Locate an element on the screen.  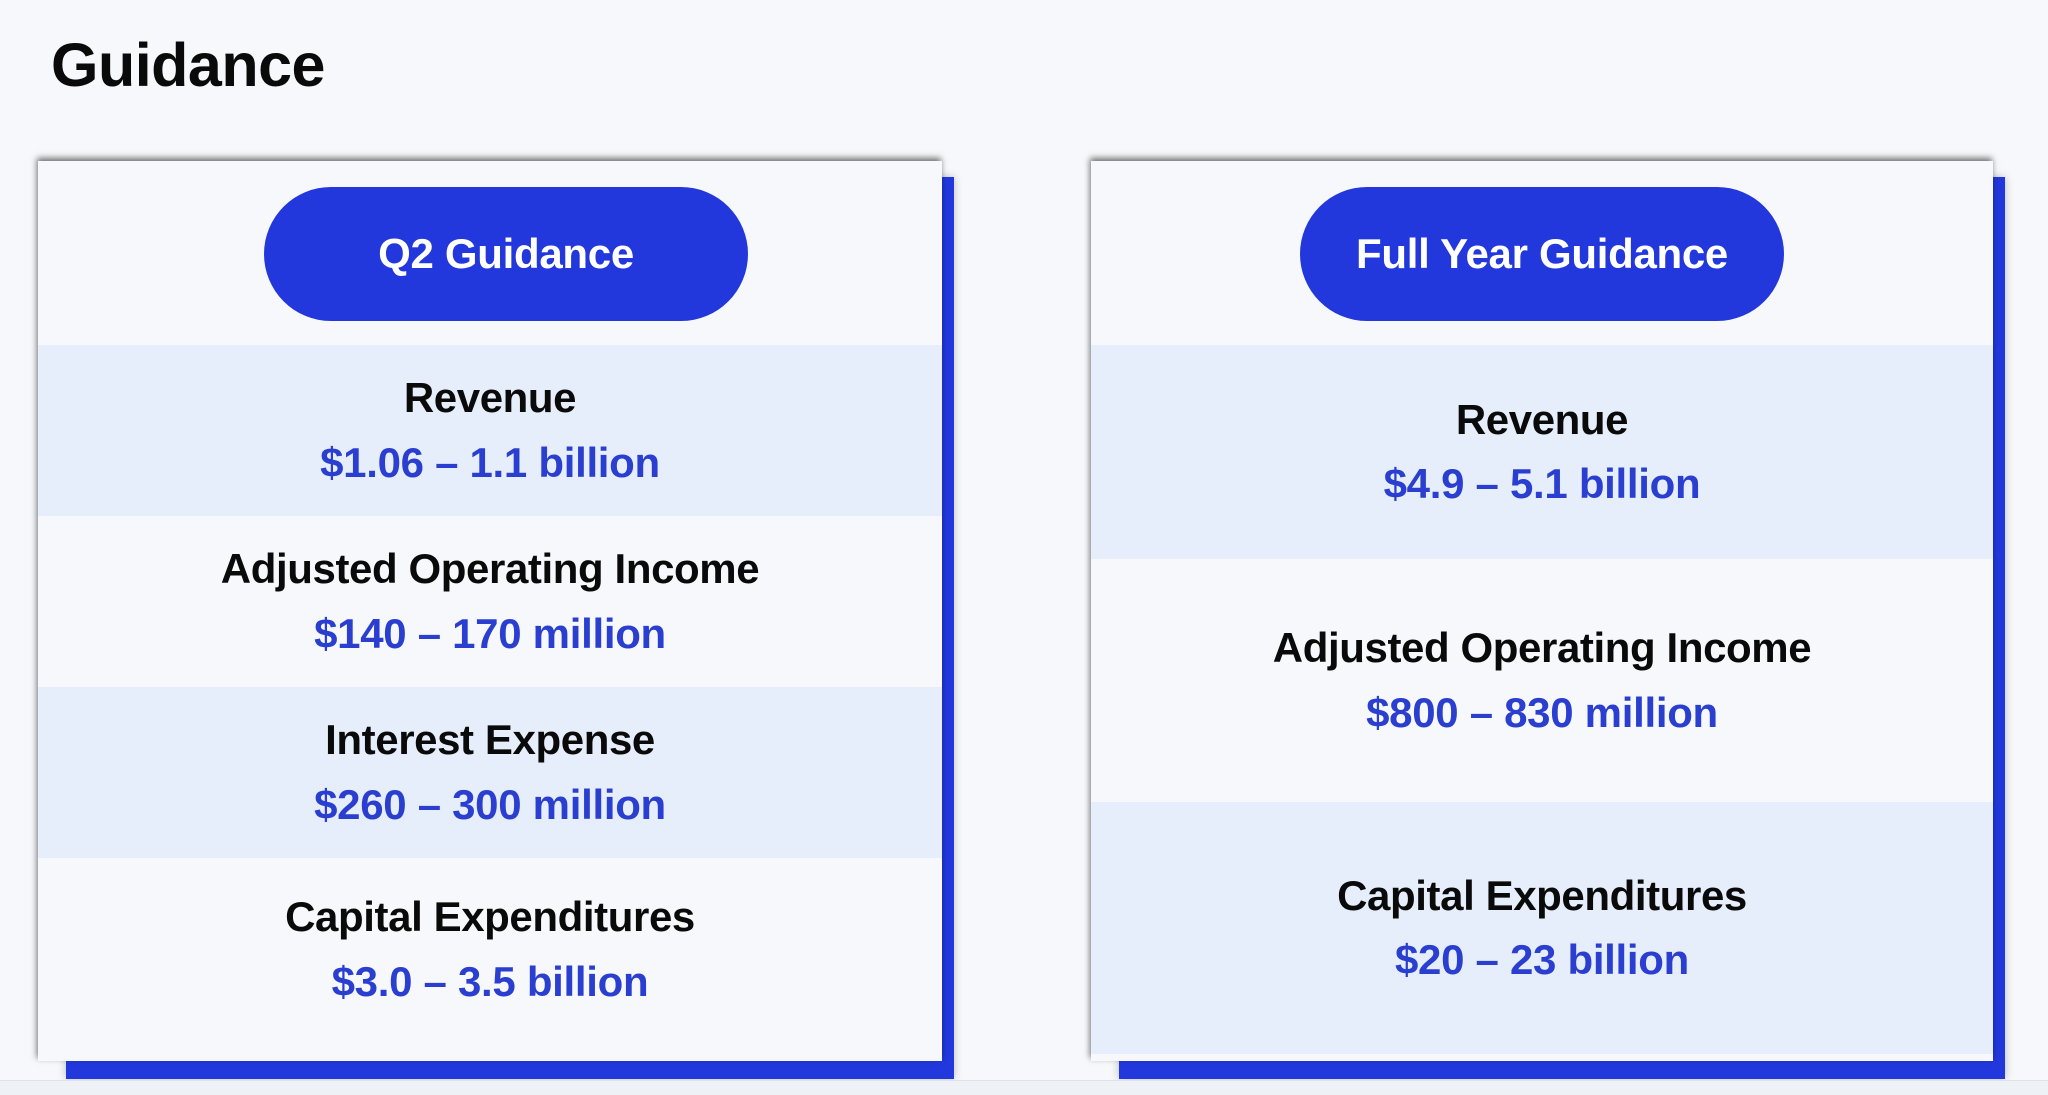
list-item: Capital Expenditures $3.0 – 3.5 billion is located at coordinates (490, 949).